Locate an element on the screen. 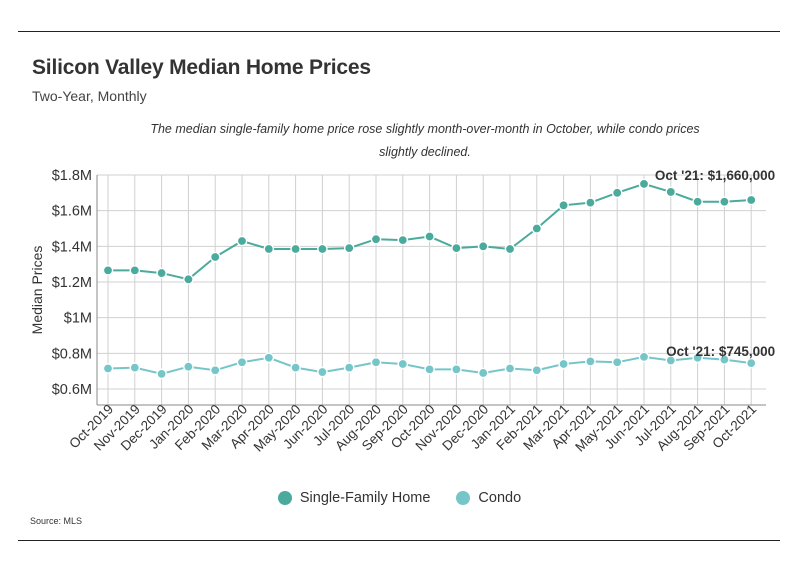  chart-title: Silicon Valley Median Home Prices is located at coordinates (201, 67).